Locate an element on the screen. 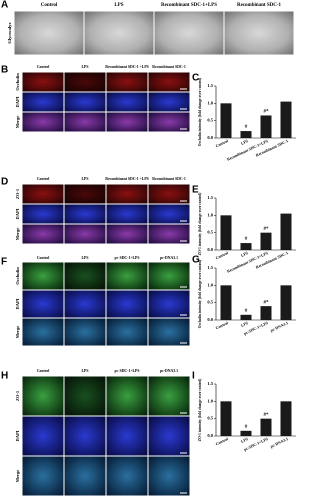 This screenshot has height=500, width=320. y-tick-label: 1.0 is located at coordinates (210, 284).